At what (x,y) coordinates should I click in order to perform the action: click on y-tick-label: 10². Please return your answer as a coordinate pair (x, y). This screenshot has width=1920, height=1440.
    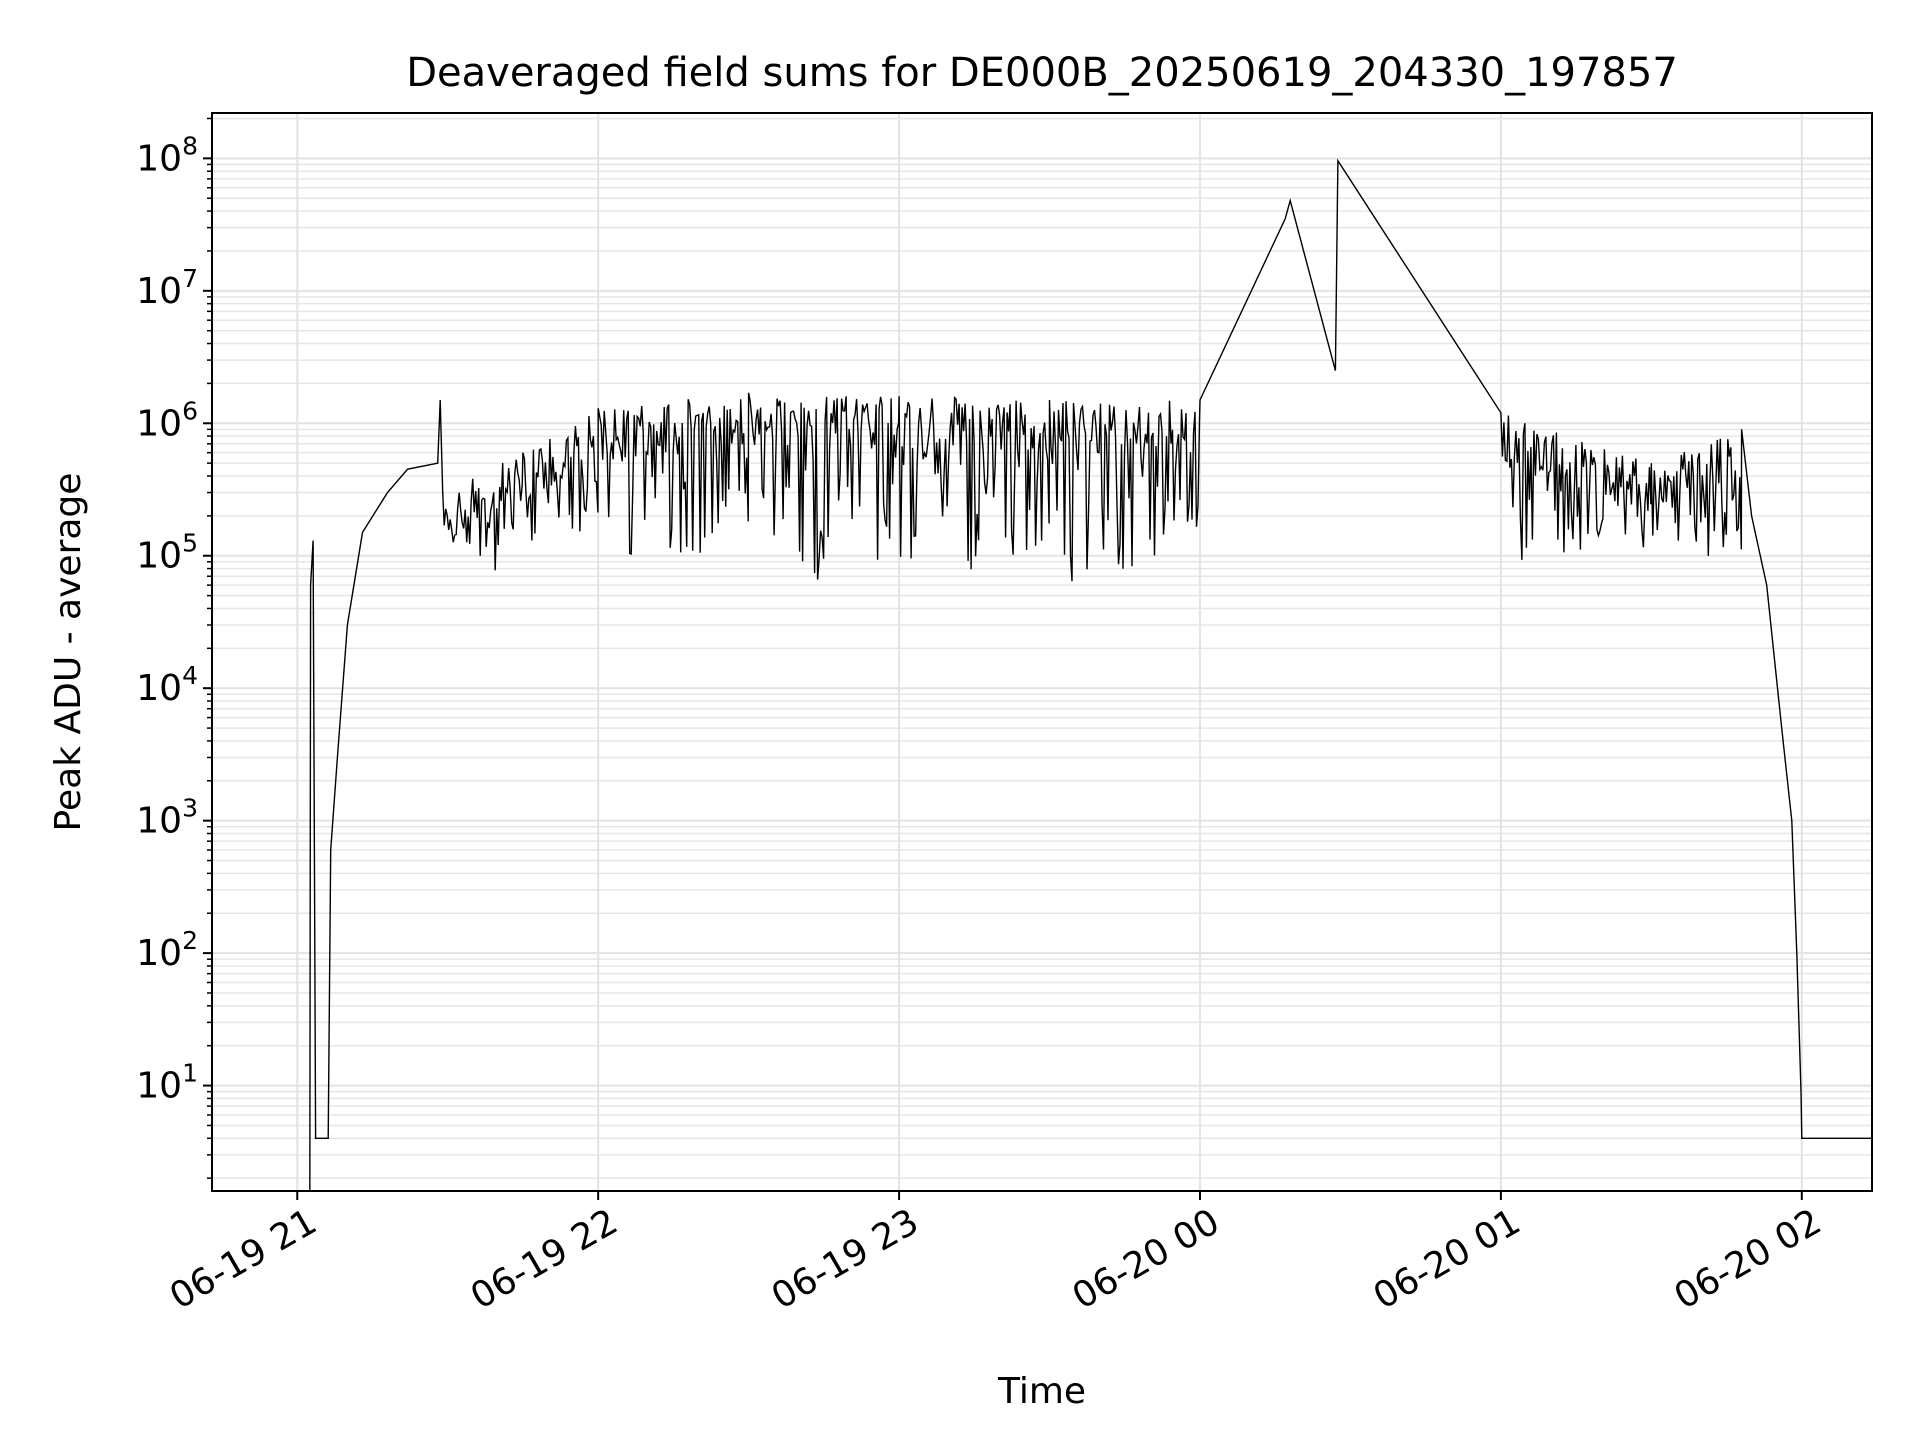
    Looking at the image, I should click on (167, 950).